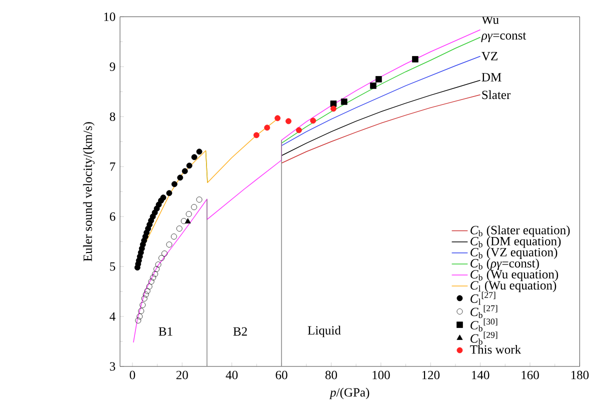 The image size is (603, 420). What do you see at coordinates (282, 375) in the screenshot?
I see `x-tick-label: 60` at bounding box center [282, 375].